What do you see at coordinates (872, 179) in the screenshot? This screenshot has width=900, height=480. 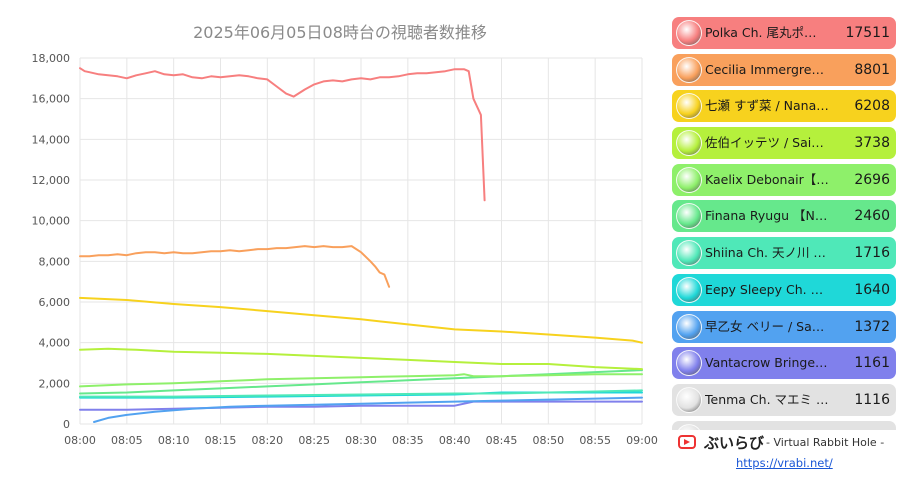 I see `legend-viewer-count: 2696` at bounding box center [872, 179].